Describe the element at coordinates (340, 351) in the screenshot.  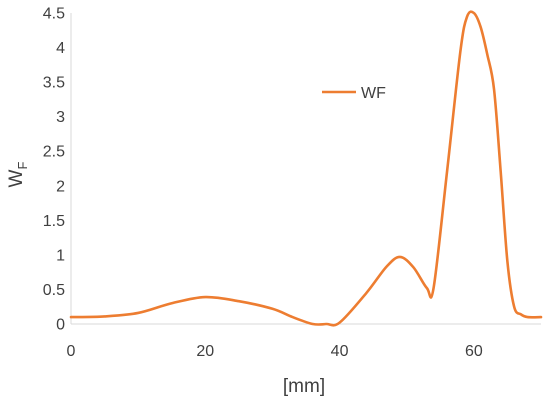
I see `x-tick-label: 40` at that location.